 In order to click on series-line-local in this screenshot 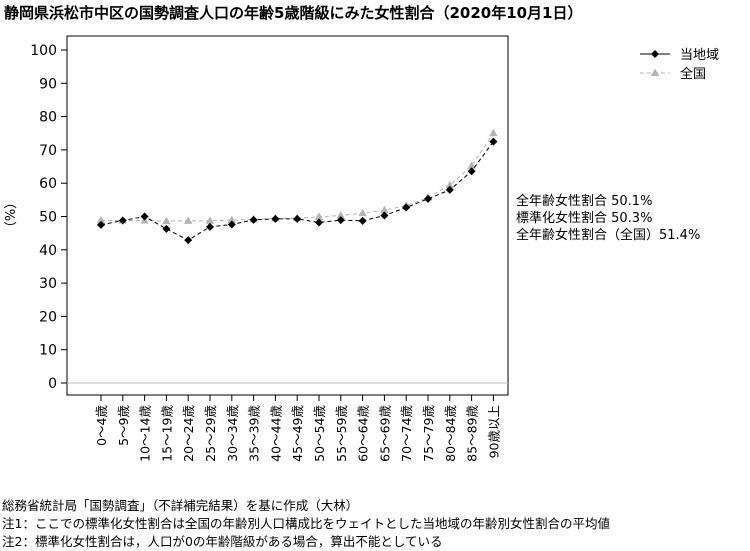, I will do `click(297, 191)`.